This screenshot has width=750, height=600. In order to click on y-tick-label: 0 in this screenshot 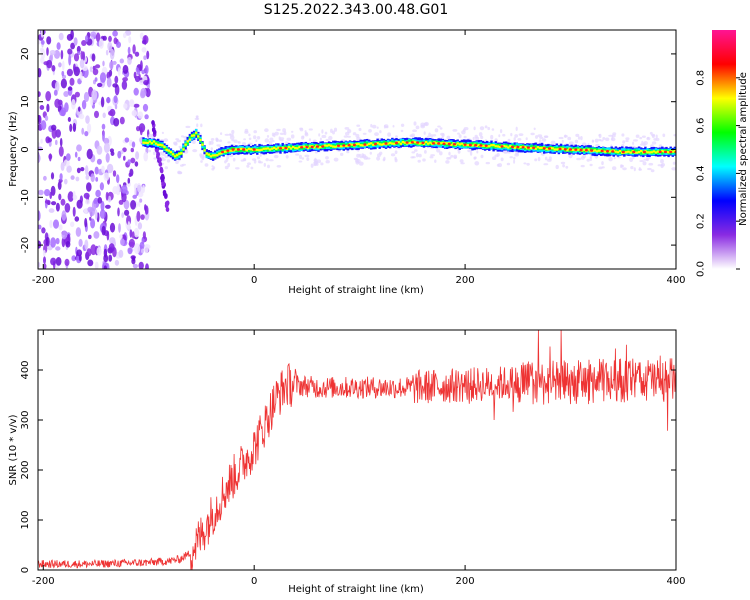, I will do `click(25, 570)`.